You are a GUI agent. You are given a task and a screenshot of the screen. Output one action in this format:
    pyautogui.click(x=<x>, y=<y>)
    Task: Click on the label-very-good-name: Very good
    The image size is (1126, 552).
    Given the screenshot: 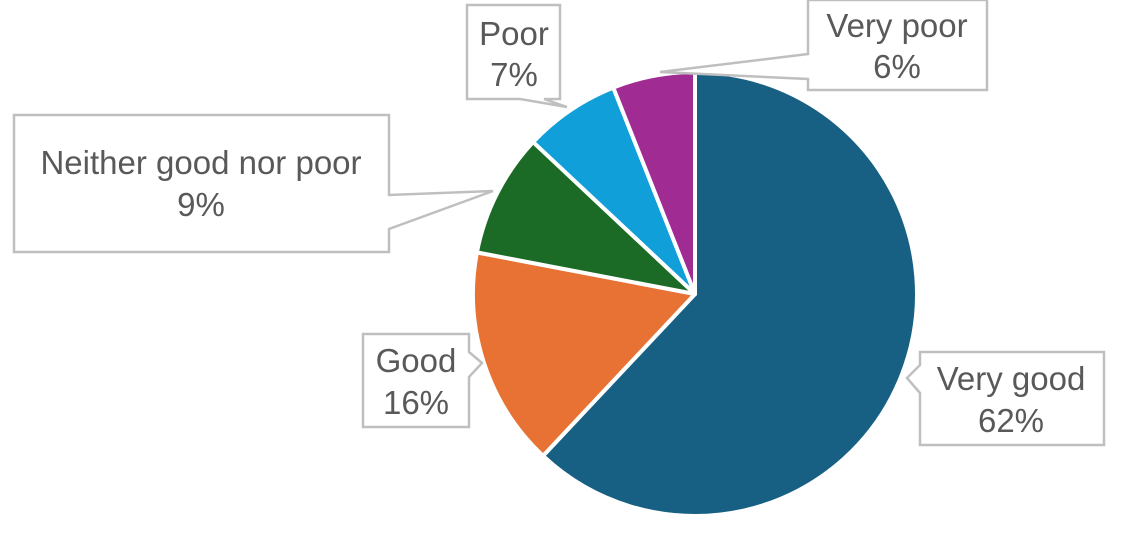 What is the action you would take?
    pyautogui.click(x=1011, y=378)
    